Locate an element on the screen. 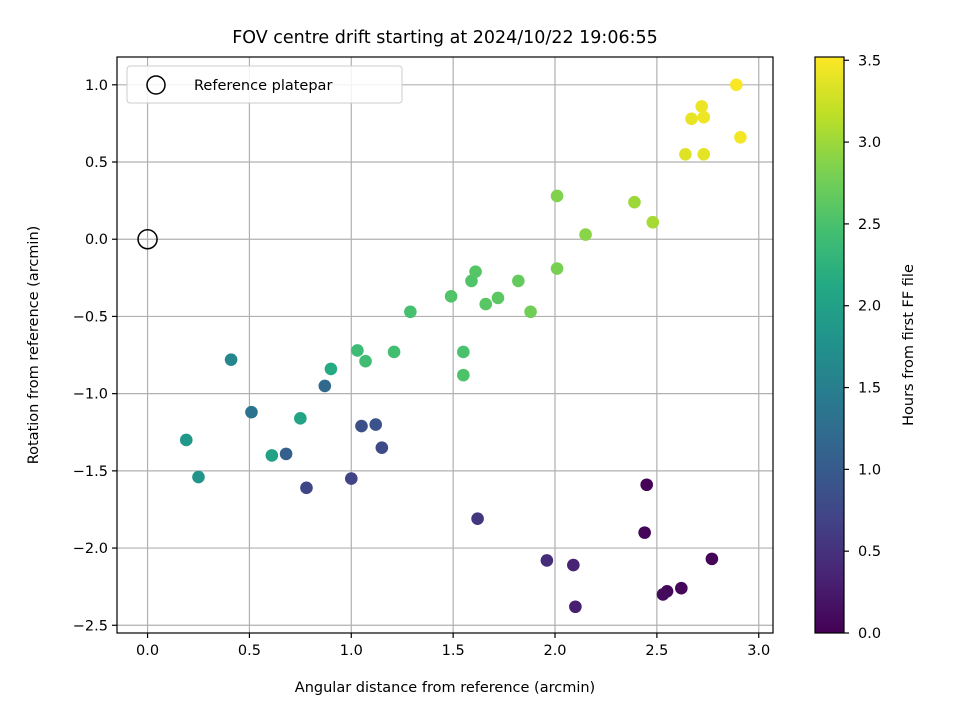 This screenshot has width=960, height=720. colorbar-frame is located at coordinates (829, 345).